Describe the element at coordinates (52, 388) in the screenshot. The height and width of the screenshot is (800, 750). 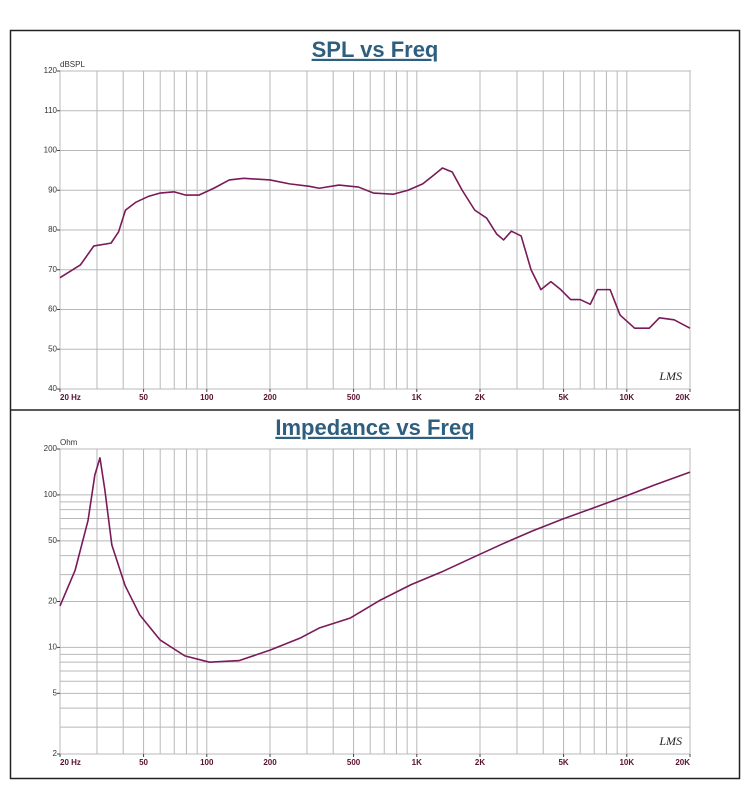
I see `y-tick-label: 40` at that location.